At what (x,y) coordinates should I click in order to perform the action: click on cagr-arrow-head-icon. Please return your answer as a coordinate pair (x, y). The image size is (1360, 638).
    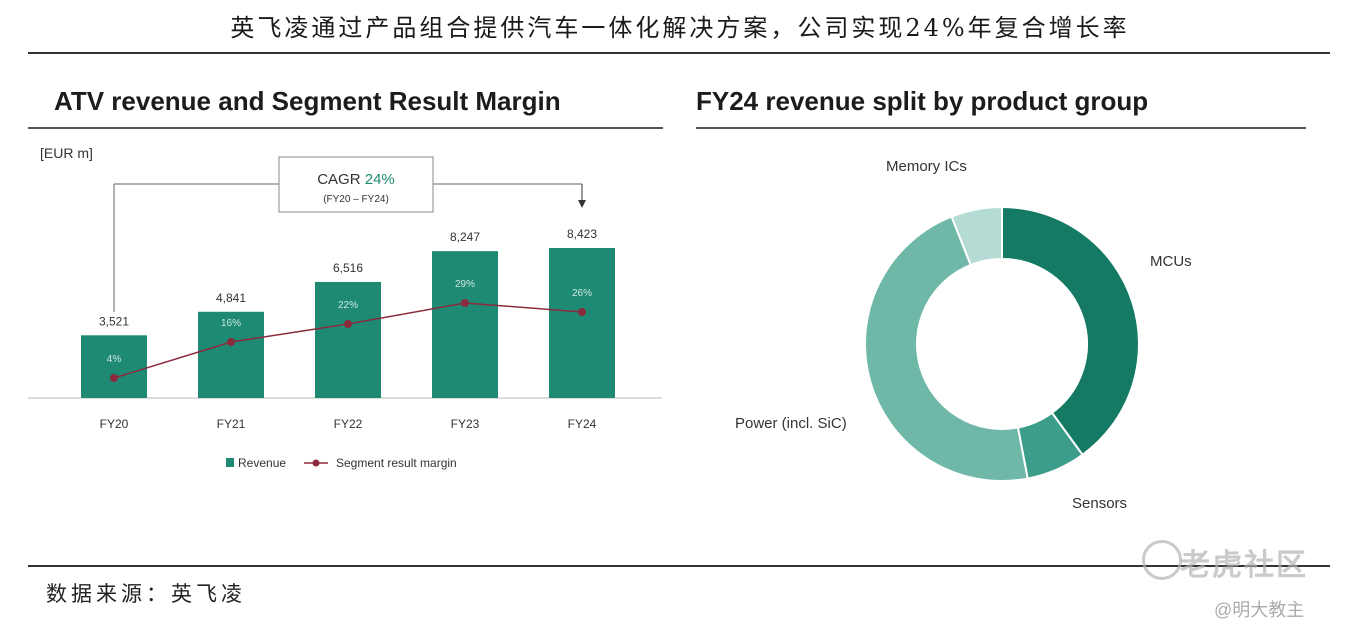
    Looking at the image, I should click on (582, 204).